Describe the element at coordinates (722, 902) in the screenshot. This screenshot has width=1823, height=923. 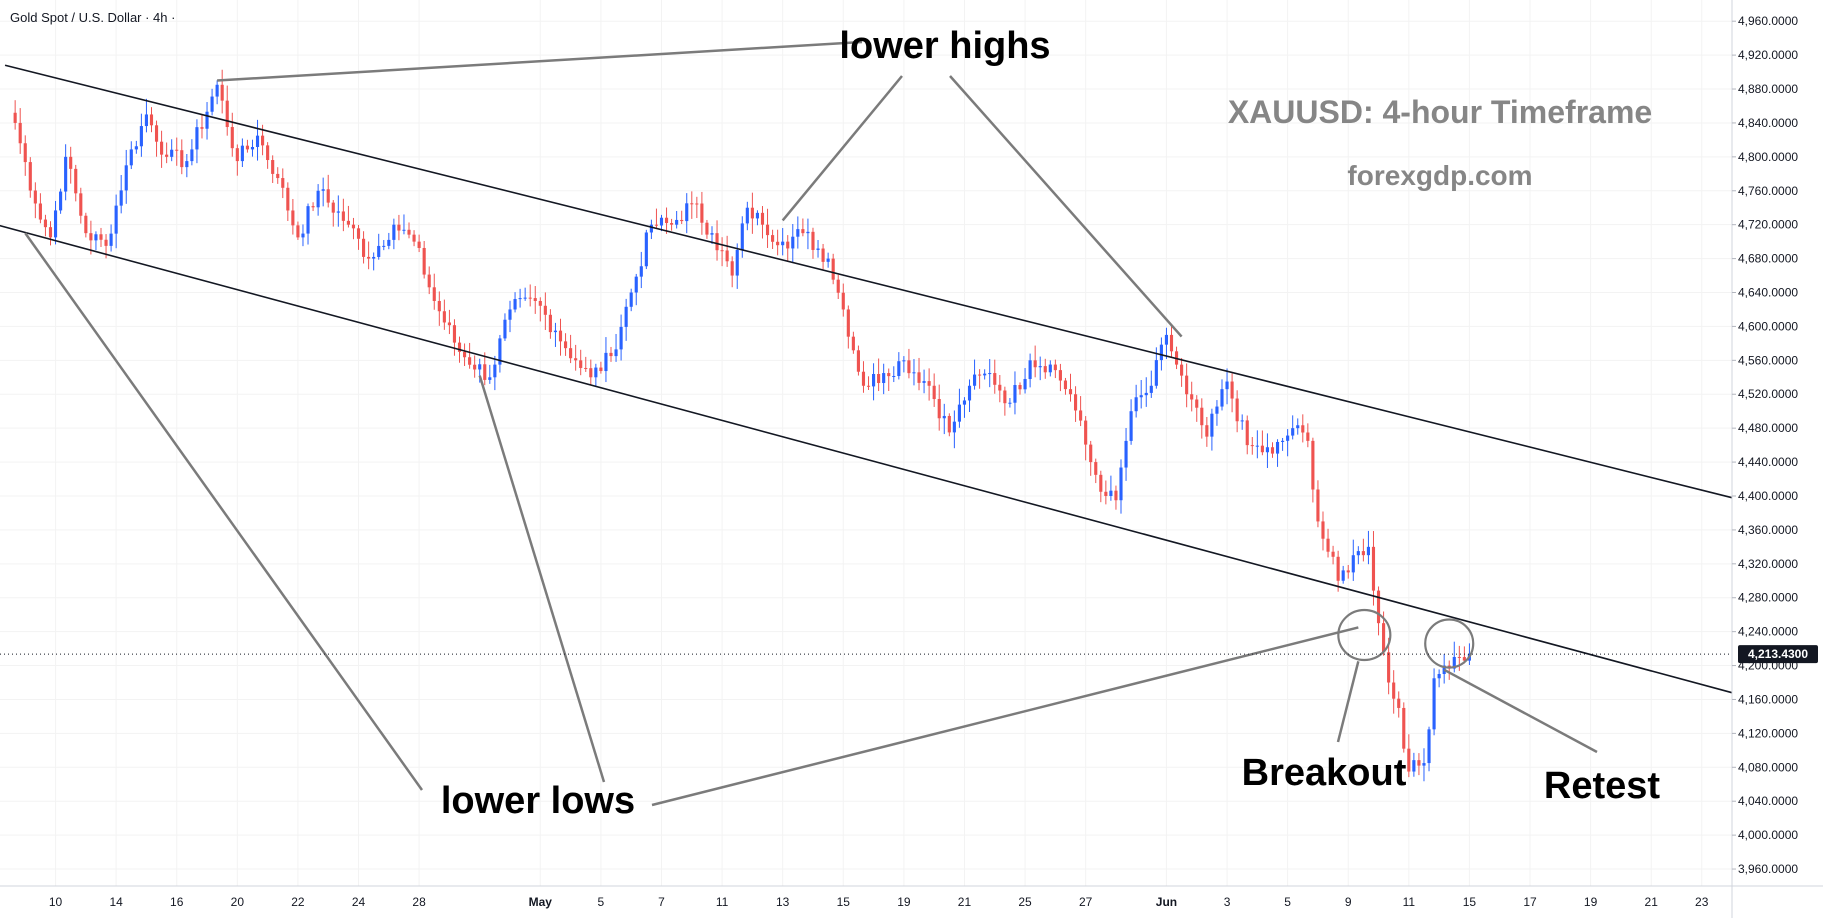
I see `x-tick-label: 11` at that location.